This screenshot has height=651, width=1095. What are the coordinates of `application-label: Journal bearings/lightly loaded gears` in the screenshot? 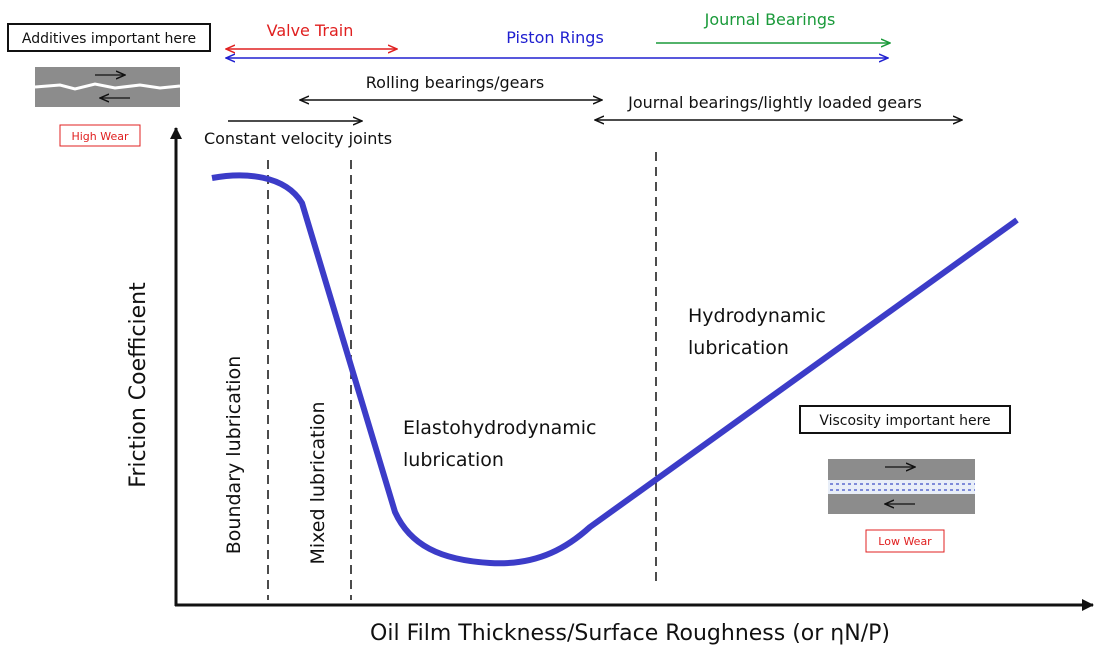 It's located at (774, 102).